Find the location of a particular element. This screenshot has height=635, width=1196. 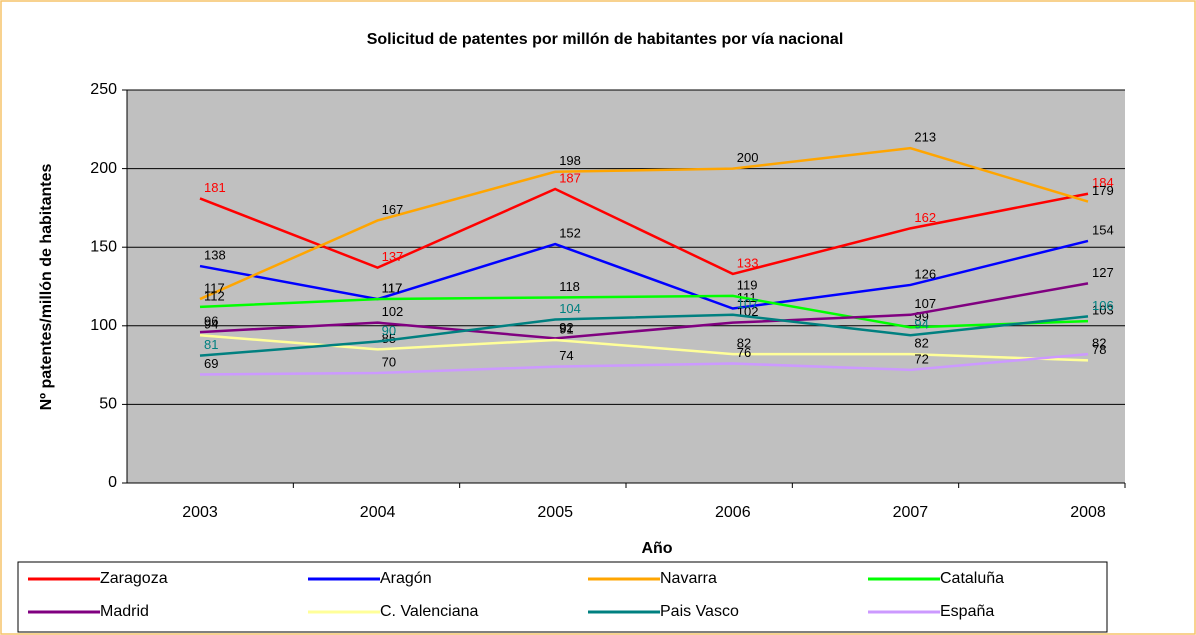

data-label: 152 is located at coordinates (570, 232).